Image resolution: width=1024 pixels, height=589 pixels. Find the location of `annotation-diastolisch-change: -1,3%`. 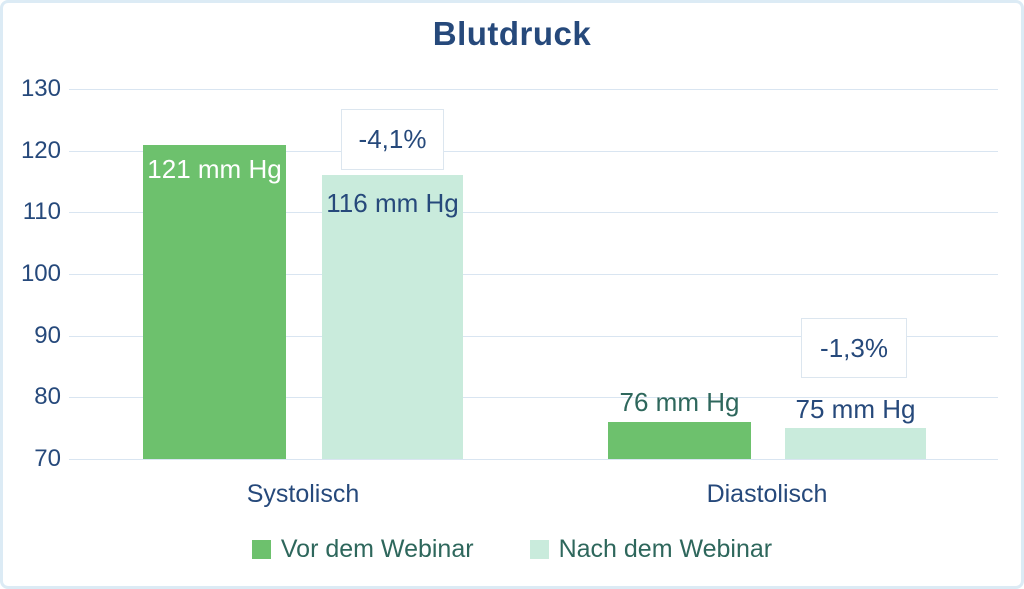

annotation-diastolisch-change: -1,3% is located at coordinates (854, 348).